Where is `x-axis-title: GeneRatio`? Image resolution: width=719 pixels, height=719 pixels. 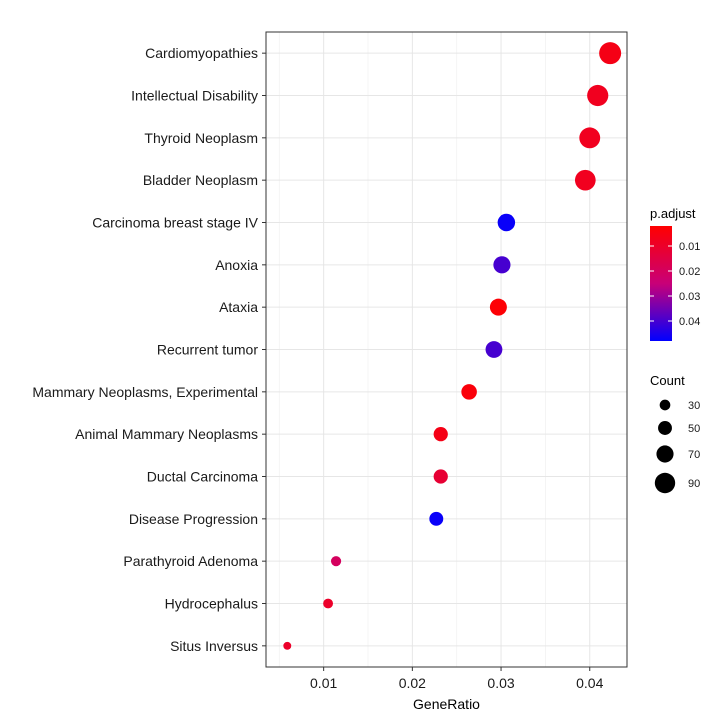
x-axis-title: GeneRatio is located at coordinates (446, 704).